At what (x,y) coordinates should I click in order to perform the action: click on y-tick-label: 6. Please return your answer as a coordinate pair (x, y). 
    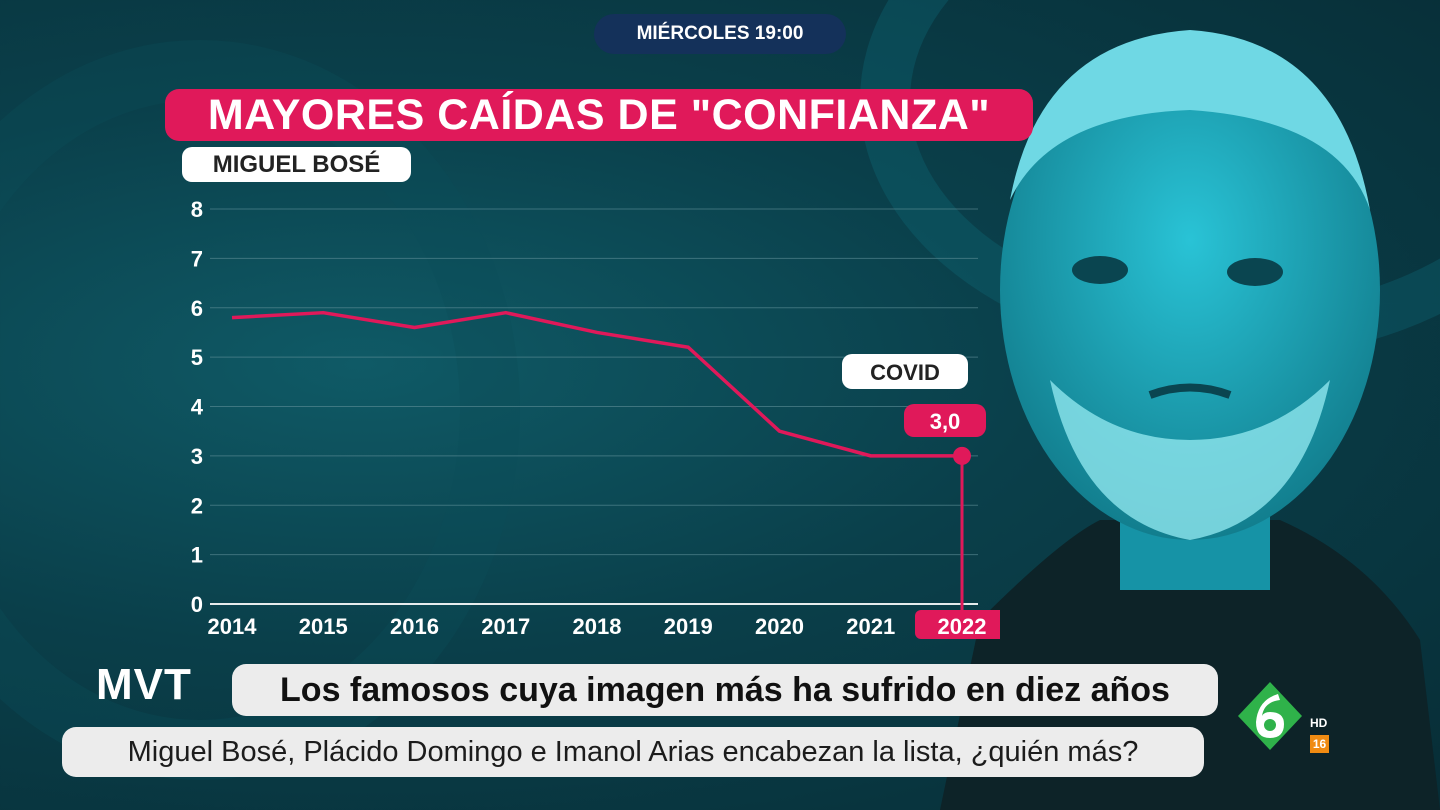
    Looking at the image, I should click on (197, 308).